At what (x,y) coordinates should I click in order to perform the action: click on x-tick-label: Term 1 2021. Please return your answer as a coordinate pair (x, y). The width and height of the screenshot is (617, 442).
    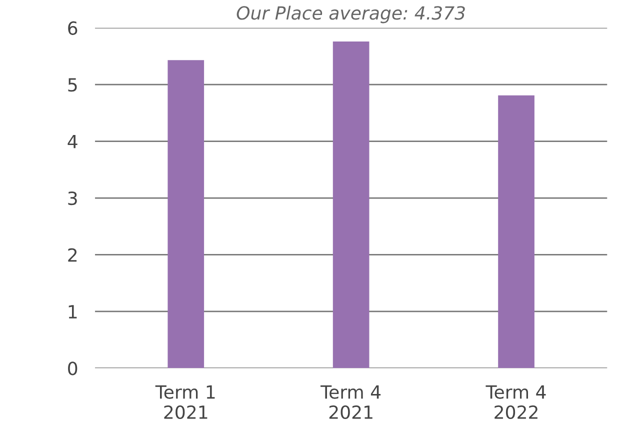
    Looking at the image, I should click on (185, 402).